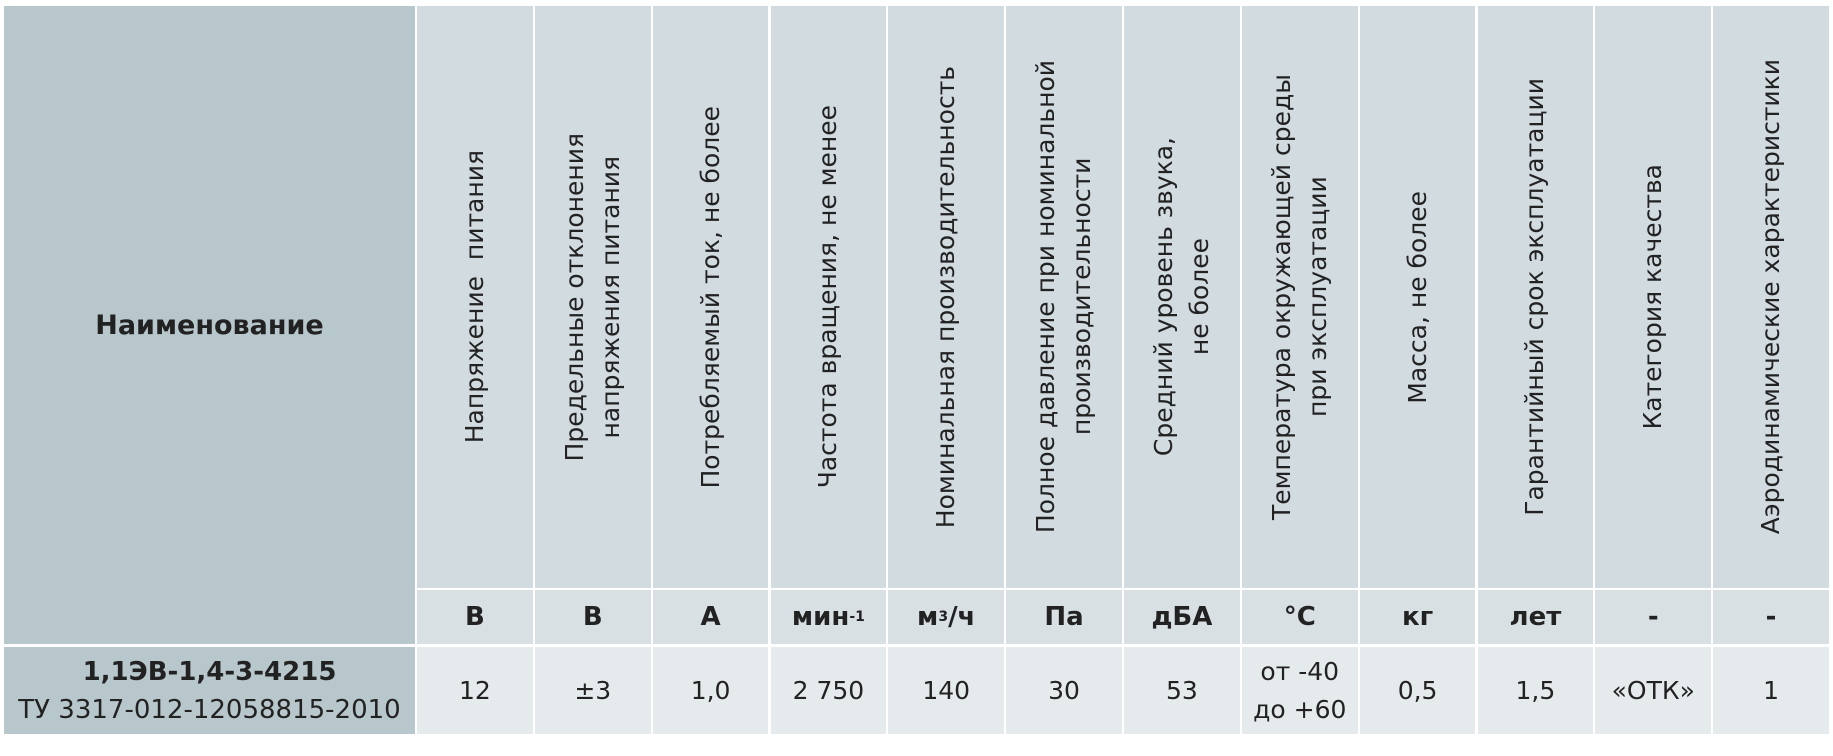 The width and height of the screenshot is (1833, 756). Describe the element at coordinates (857, 617) in the screenshot. I see `unit-sup: -1` at that location.